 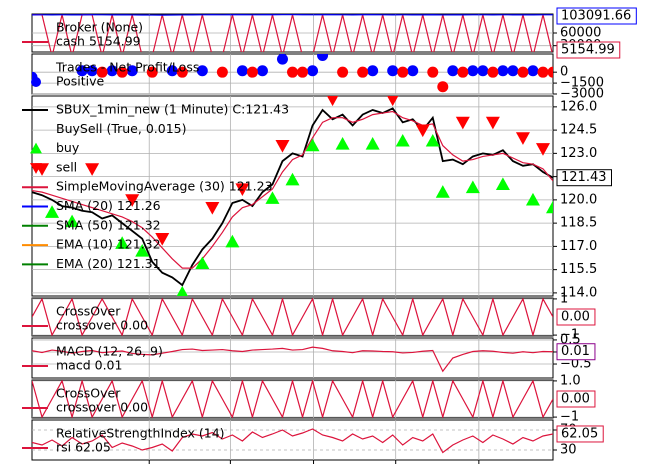 What do you see at coordinates (578, 130) in the screenshot?
I see `y-tick-label: 124.5` at bounding box center [578, 130].